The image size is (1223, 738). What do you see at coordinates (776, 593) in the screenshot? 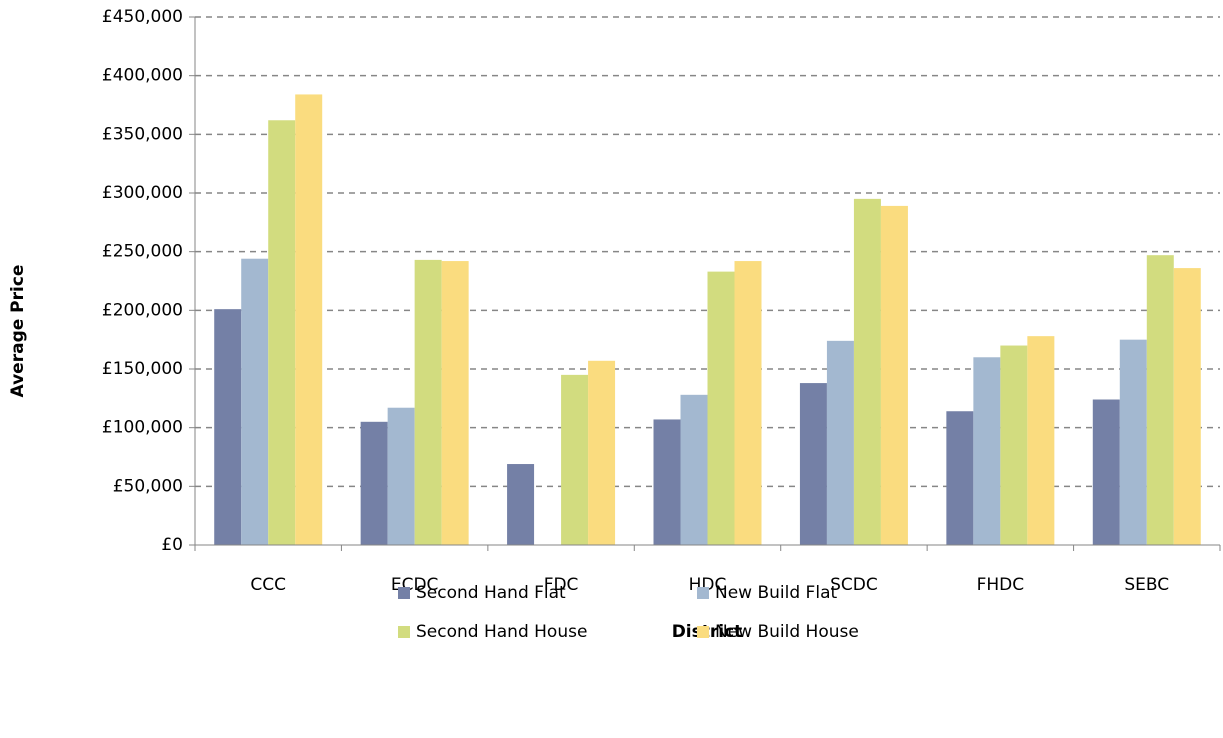
I see `legend-label: New Build Flat` at bounding box center [776, 593].